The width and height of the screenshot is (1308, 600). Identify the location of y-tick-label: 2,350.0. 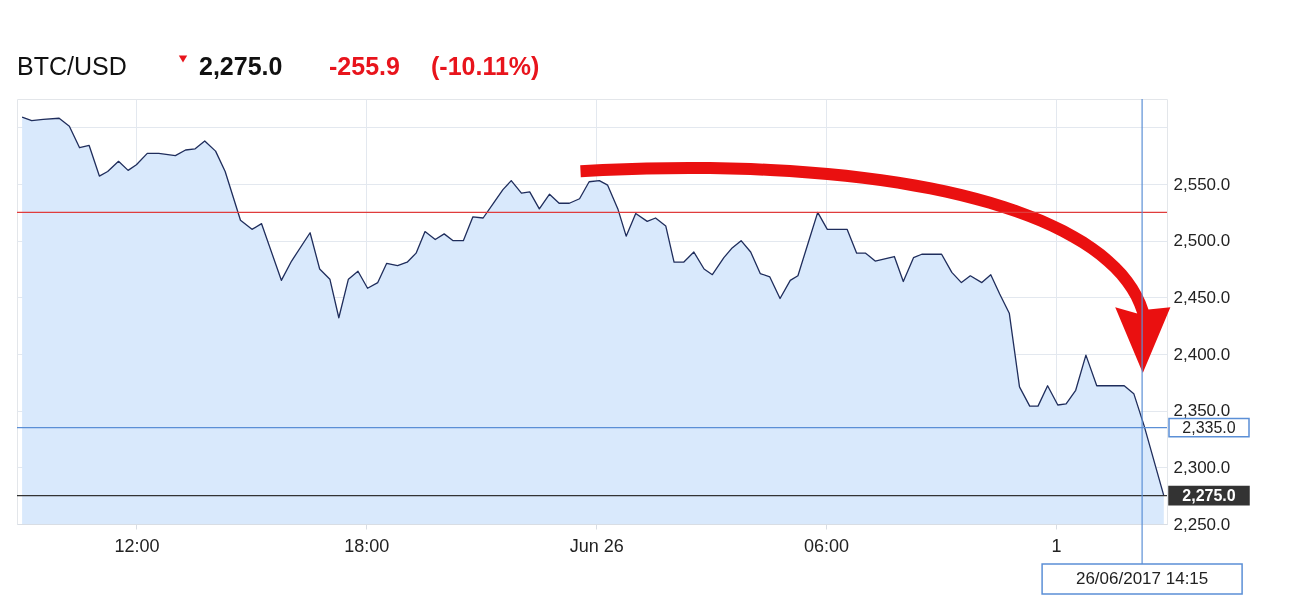
(1202, 411).